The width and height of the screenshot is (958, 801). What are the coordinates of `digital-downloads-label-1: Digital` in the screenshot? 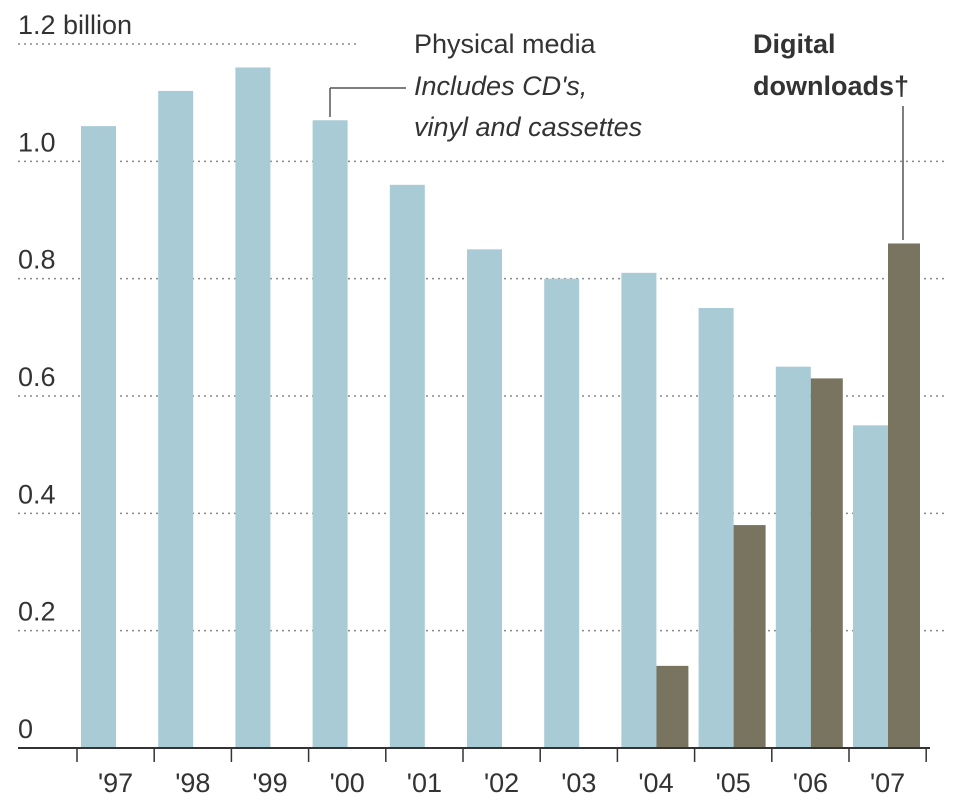 It's located at (794, 44).